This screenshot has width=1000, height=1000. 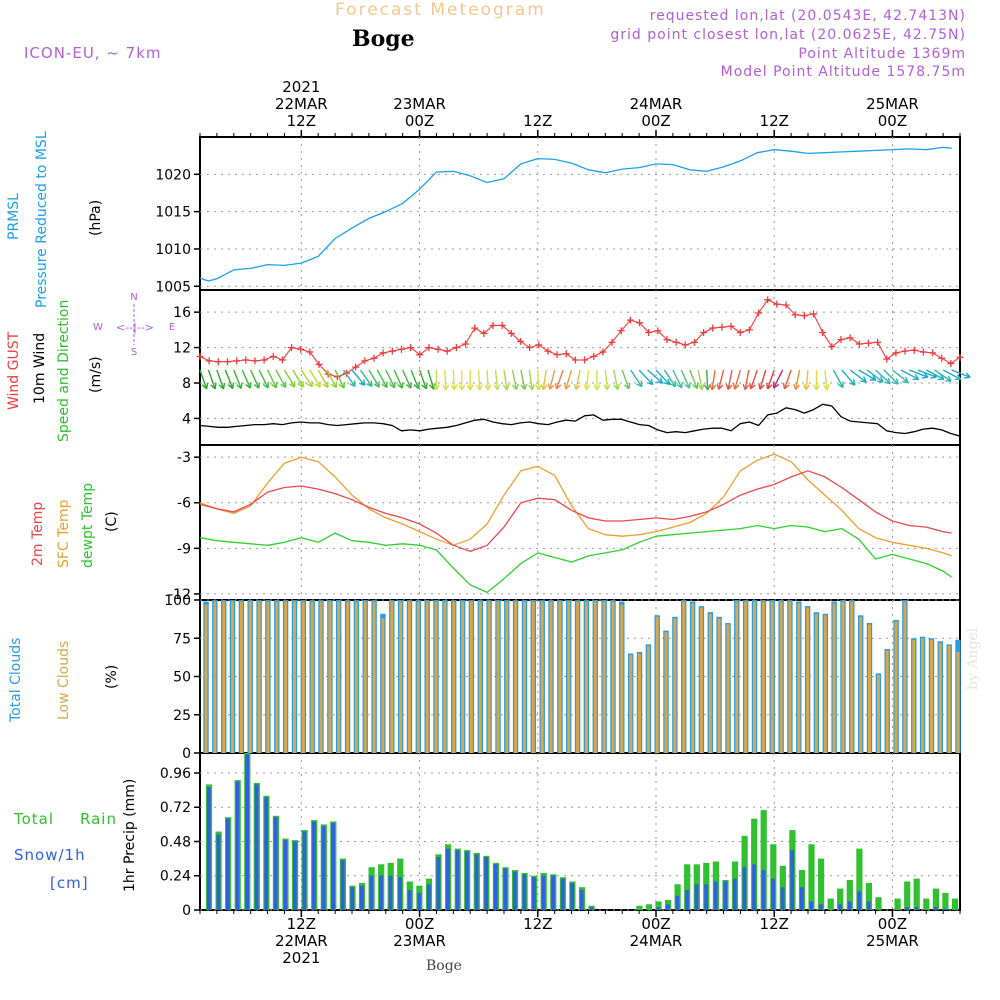 What do you see at coordinates (172, 327) in the screenshot?
I see `compass-east-label: E` at bounding box center [172, 327].